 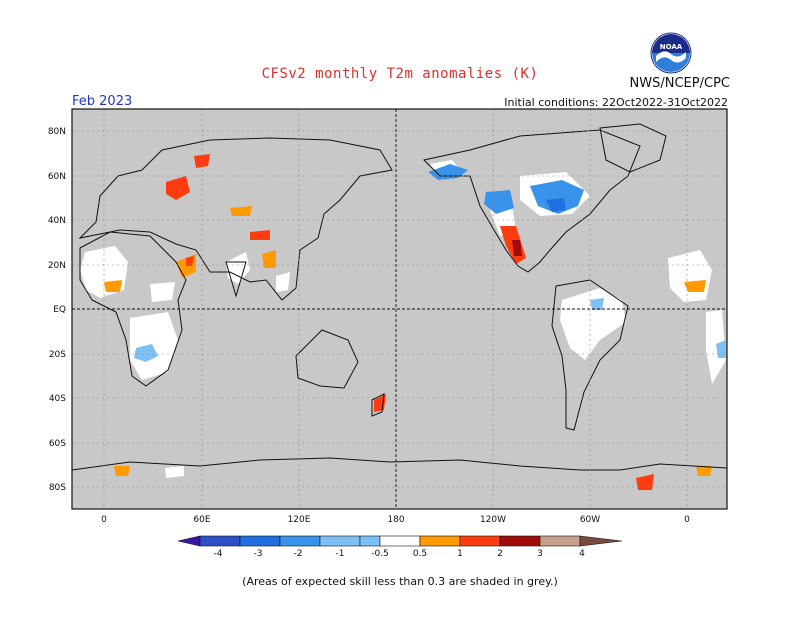 I want to click on lat-label: 60N, so click(x=57, y=177).